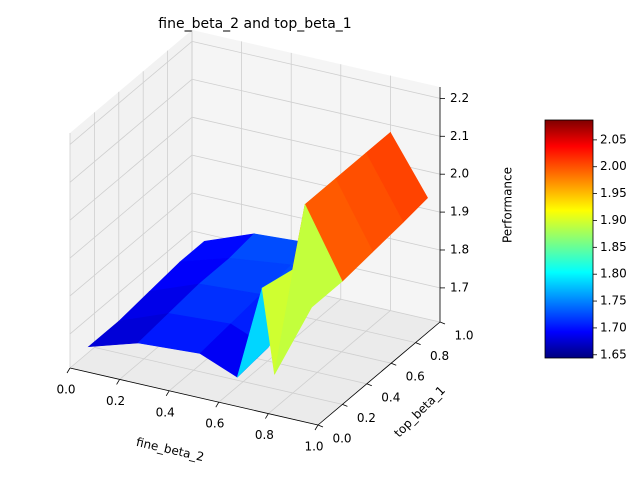 This screenshot has width=640, height=480. I want to click on colorbar: 1.65 1.70 1.75 1.80 1.85 1.90 1.95 2.00 2.05, so click(585, 240).